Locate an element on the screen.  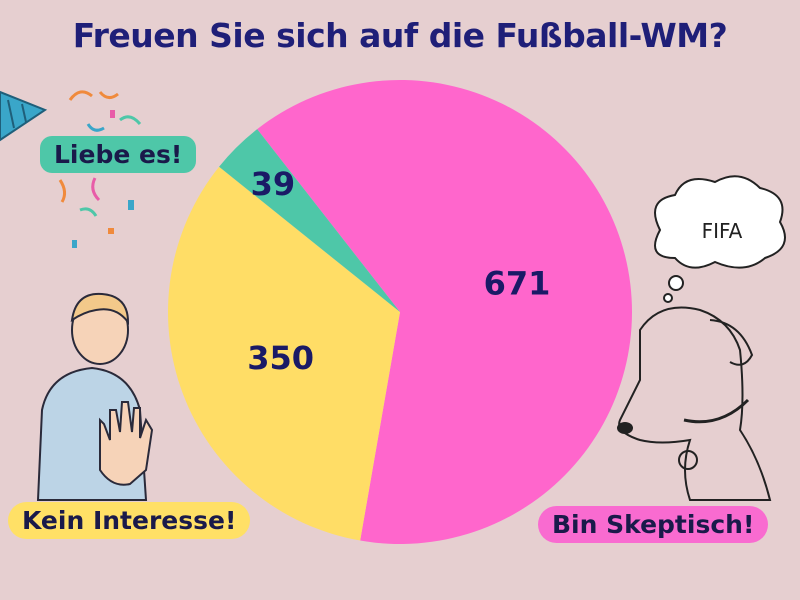
legend-label-no-interest: Kein Interesse! is located at coordinates (129, 520).